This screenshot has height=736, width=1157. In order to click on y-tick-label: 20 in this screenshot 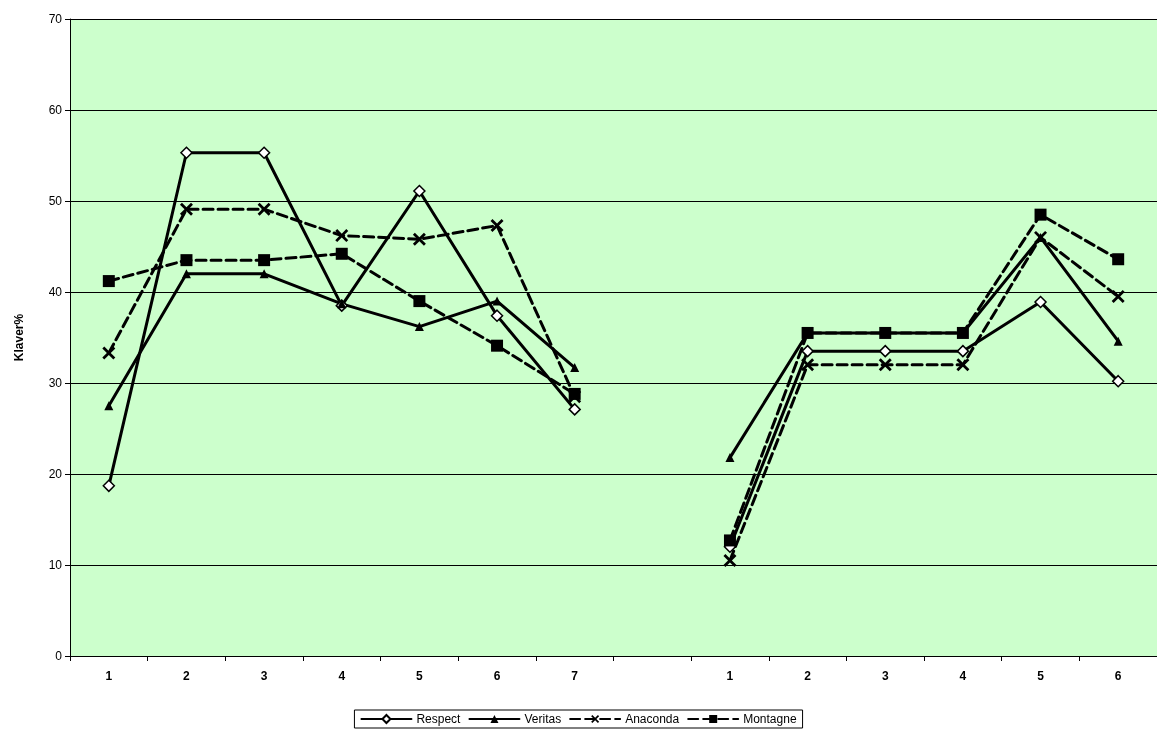, I will do `click(55, 474)`.